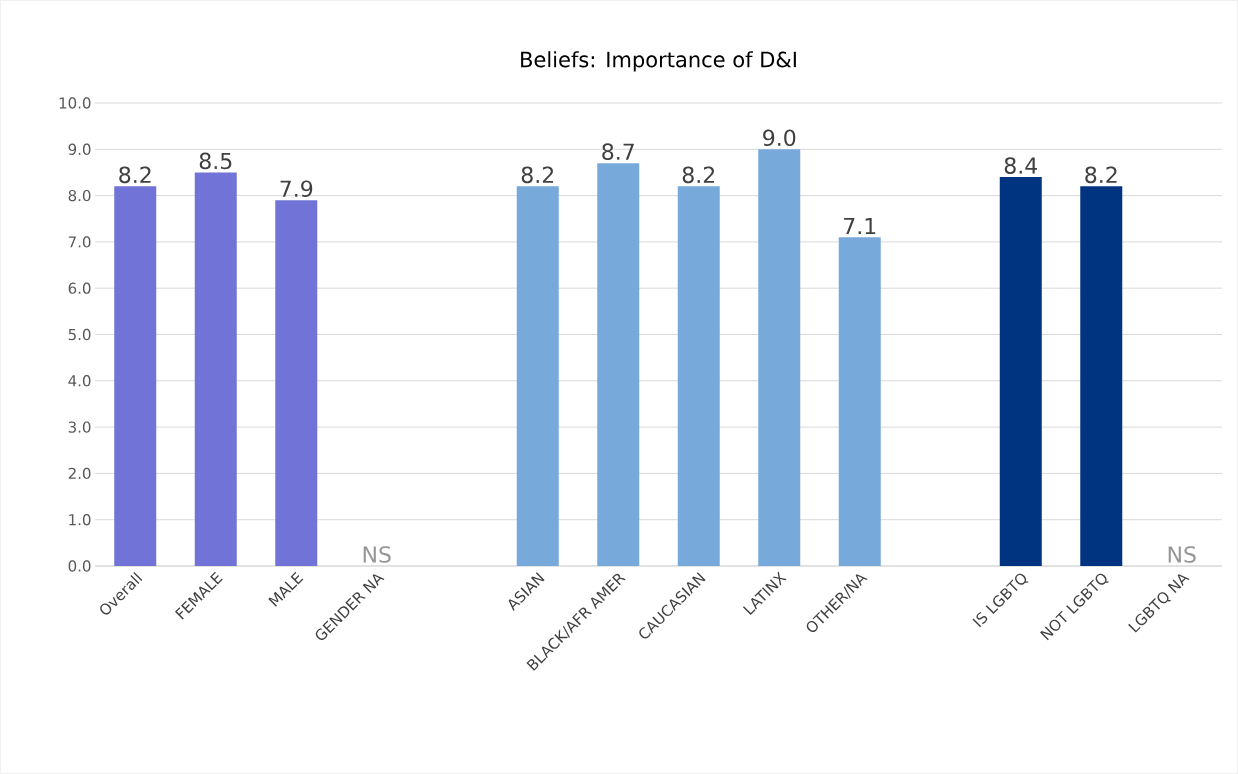 The height and width of the screenshot is (774, 1238). Describe the element at coordinates (79, 427) in the screenshot. I see `y-tick-label: 3.0` at that location.